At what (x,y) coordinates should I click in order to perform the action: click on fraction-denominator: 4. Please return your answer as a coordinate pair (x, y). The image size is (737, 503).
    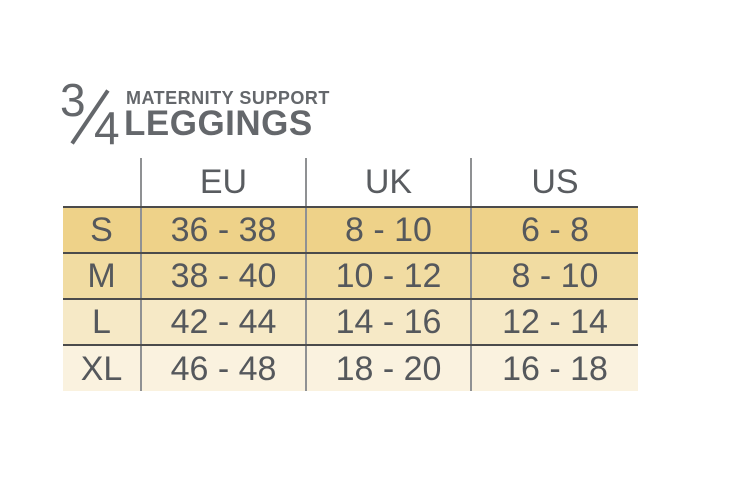
    Looking at the image, I should click on (107, 128).